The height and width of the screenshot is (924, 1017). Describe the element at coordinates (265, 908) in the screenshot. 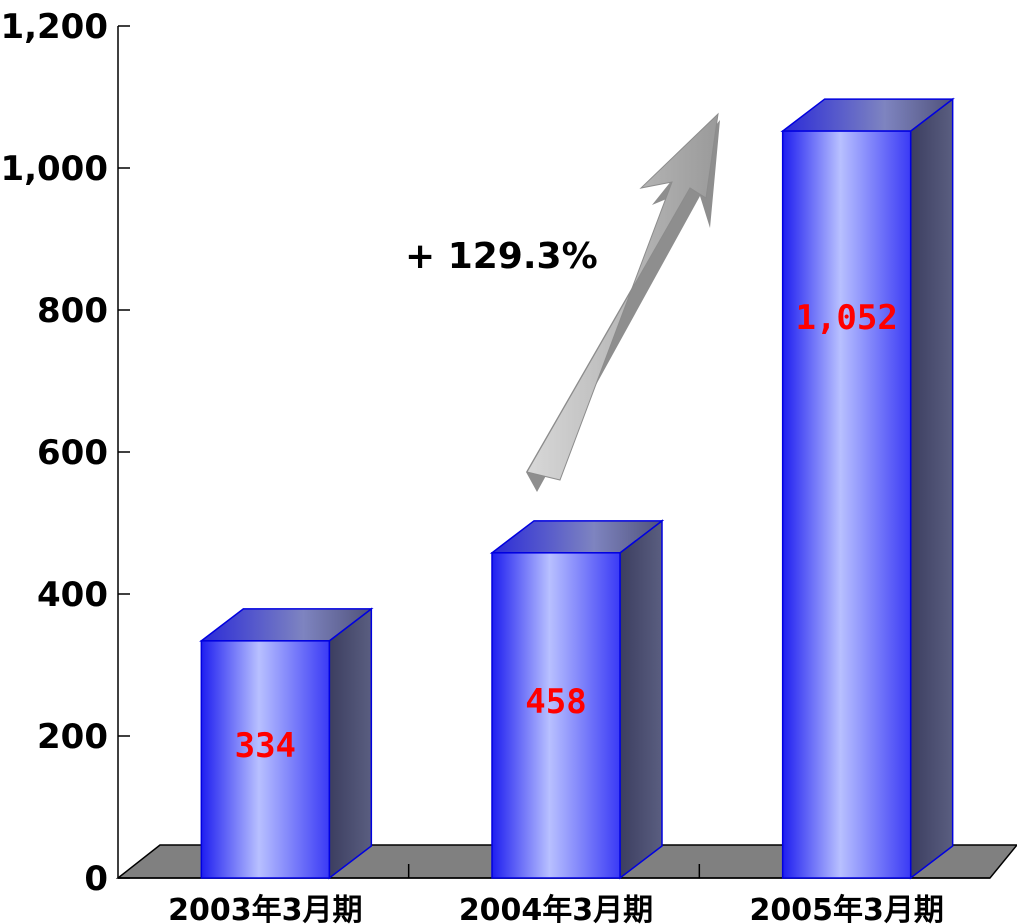

I see `x-category-label: 2003年3月期` at that location.